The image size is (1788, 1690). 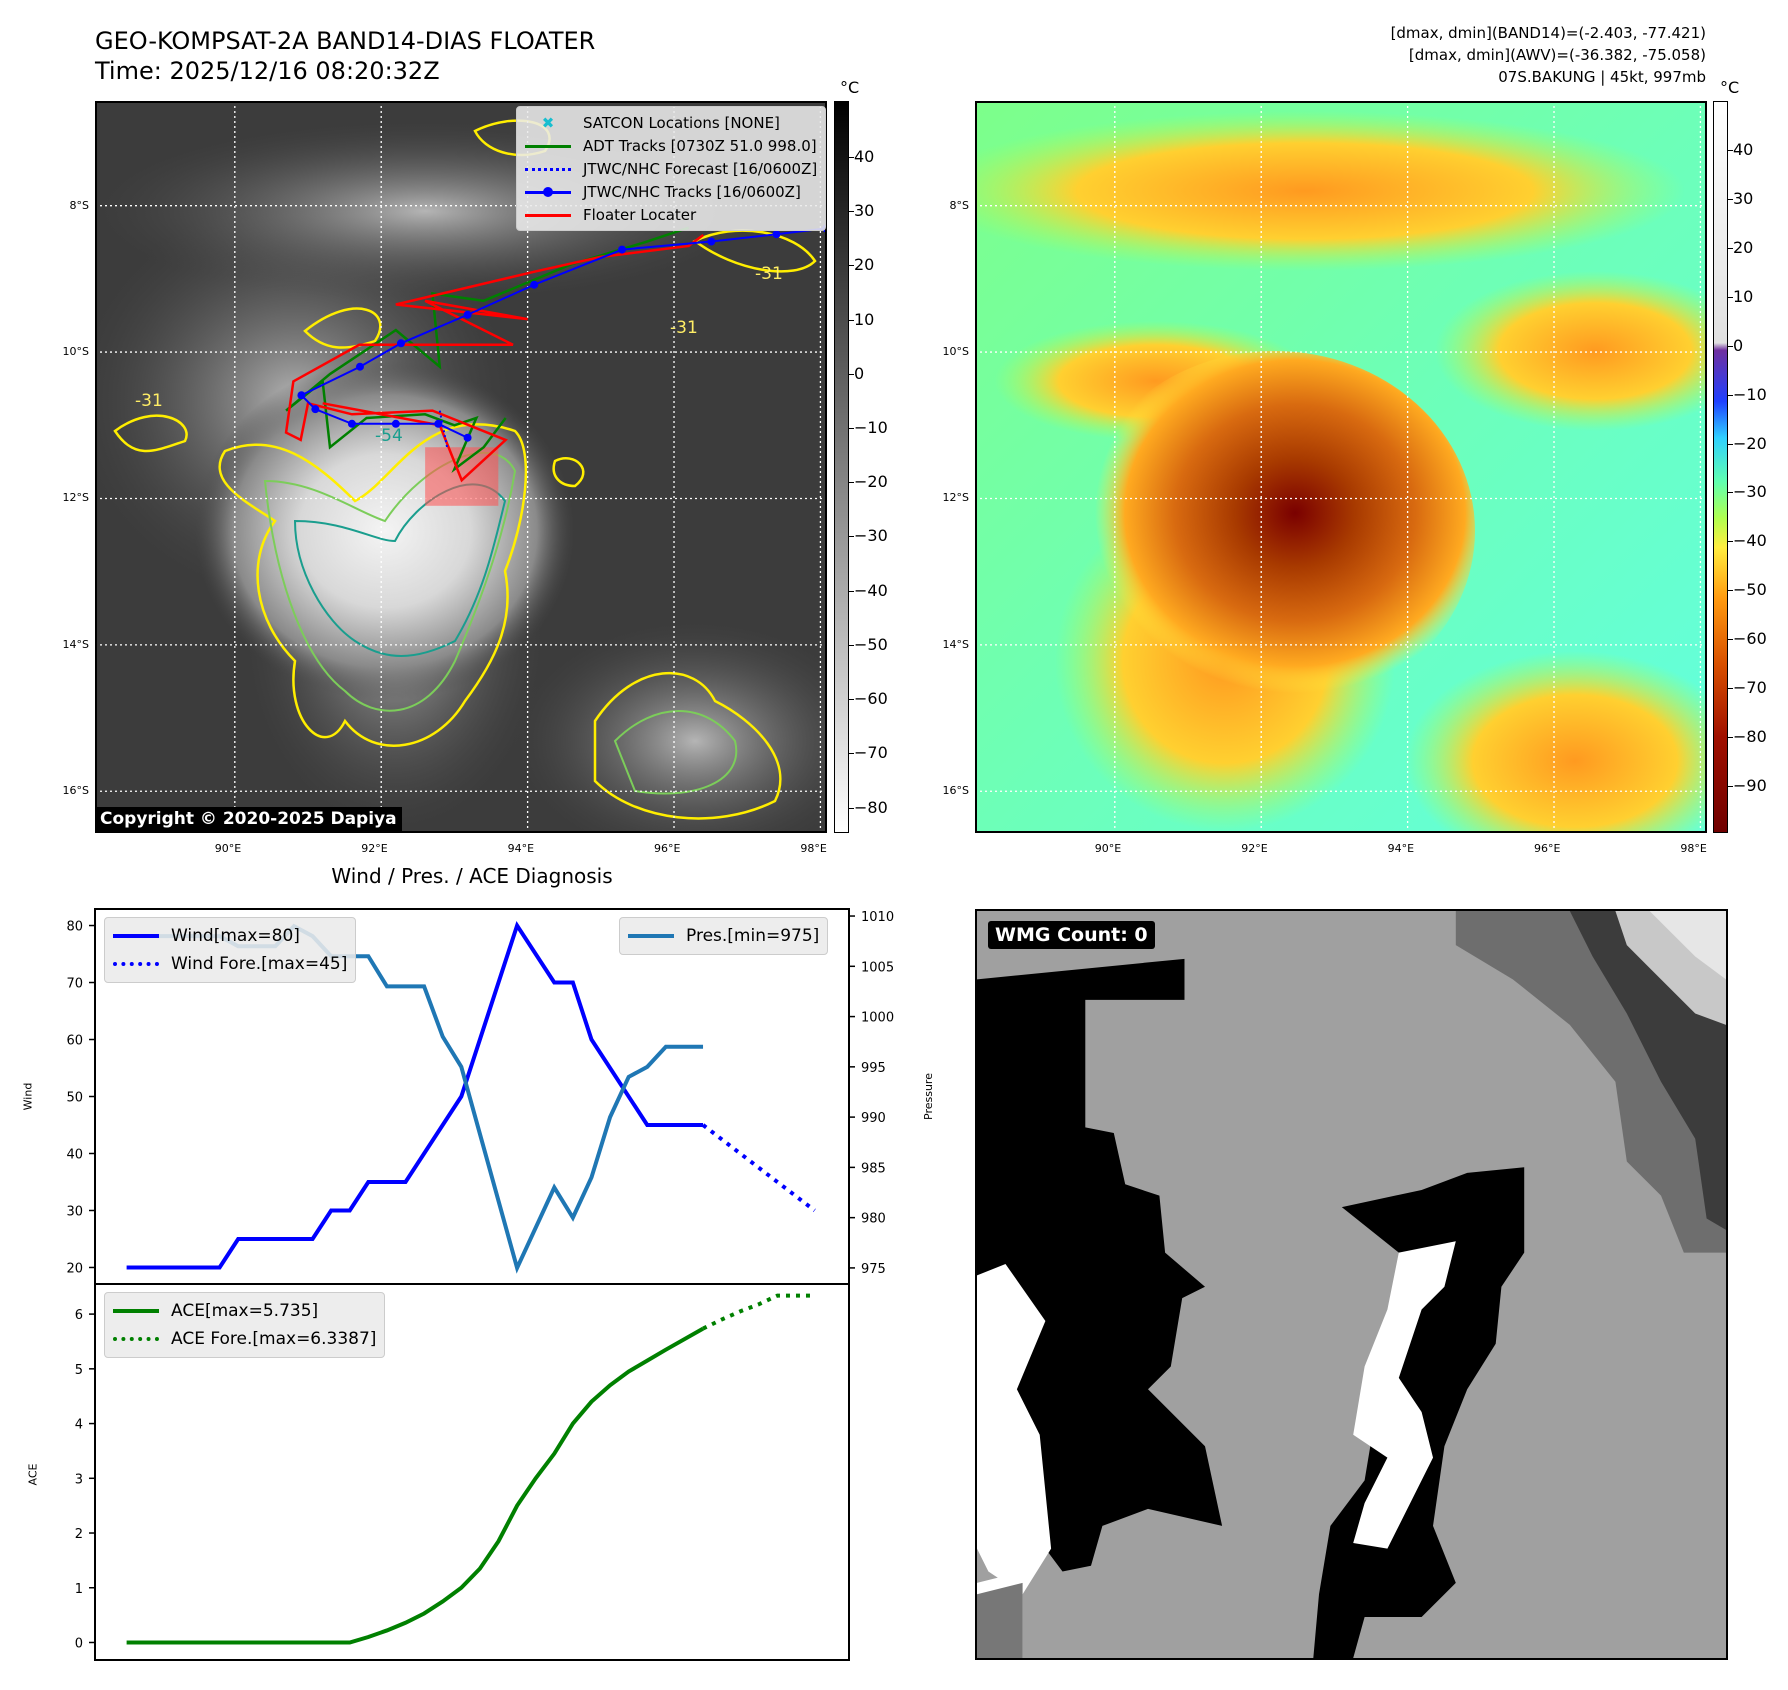 I want to click on colorbar-unit-left: °C, so click(x=850, y=87).